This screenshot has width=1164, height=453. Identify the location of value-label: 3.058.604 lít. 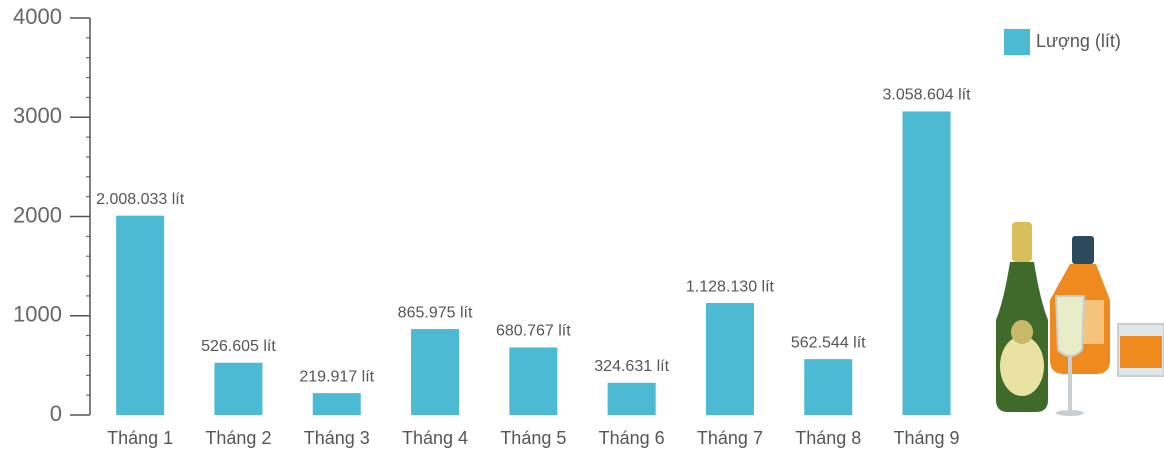
(927, 95).